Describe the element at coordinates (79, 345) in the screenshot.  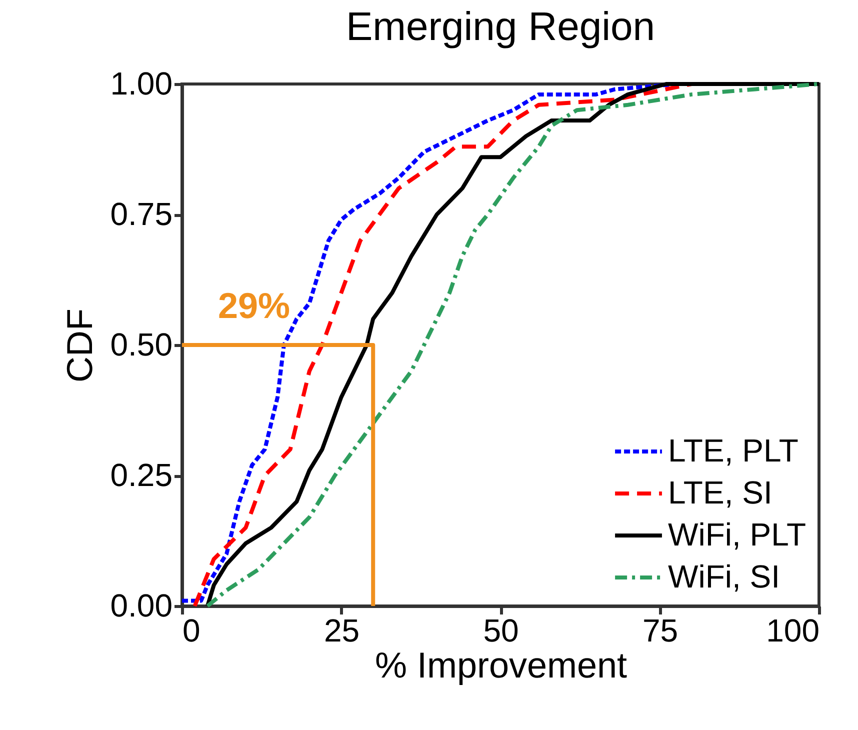
I see `y-axis-title: CDF` at that location.